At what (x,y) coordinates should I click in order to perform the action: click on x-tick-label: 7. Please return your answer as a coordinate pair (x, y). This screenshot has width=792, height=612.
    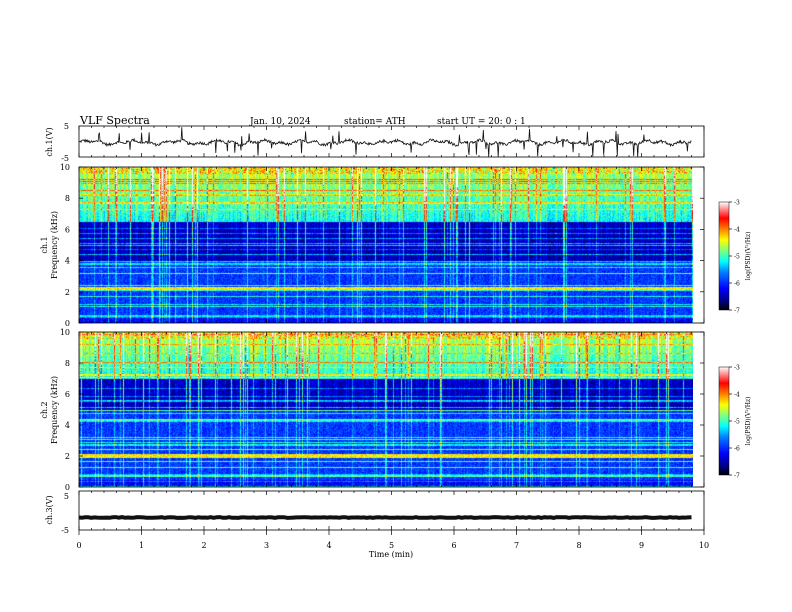
    Looking at the image, I should click on (516, 545).